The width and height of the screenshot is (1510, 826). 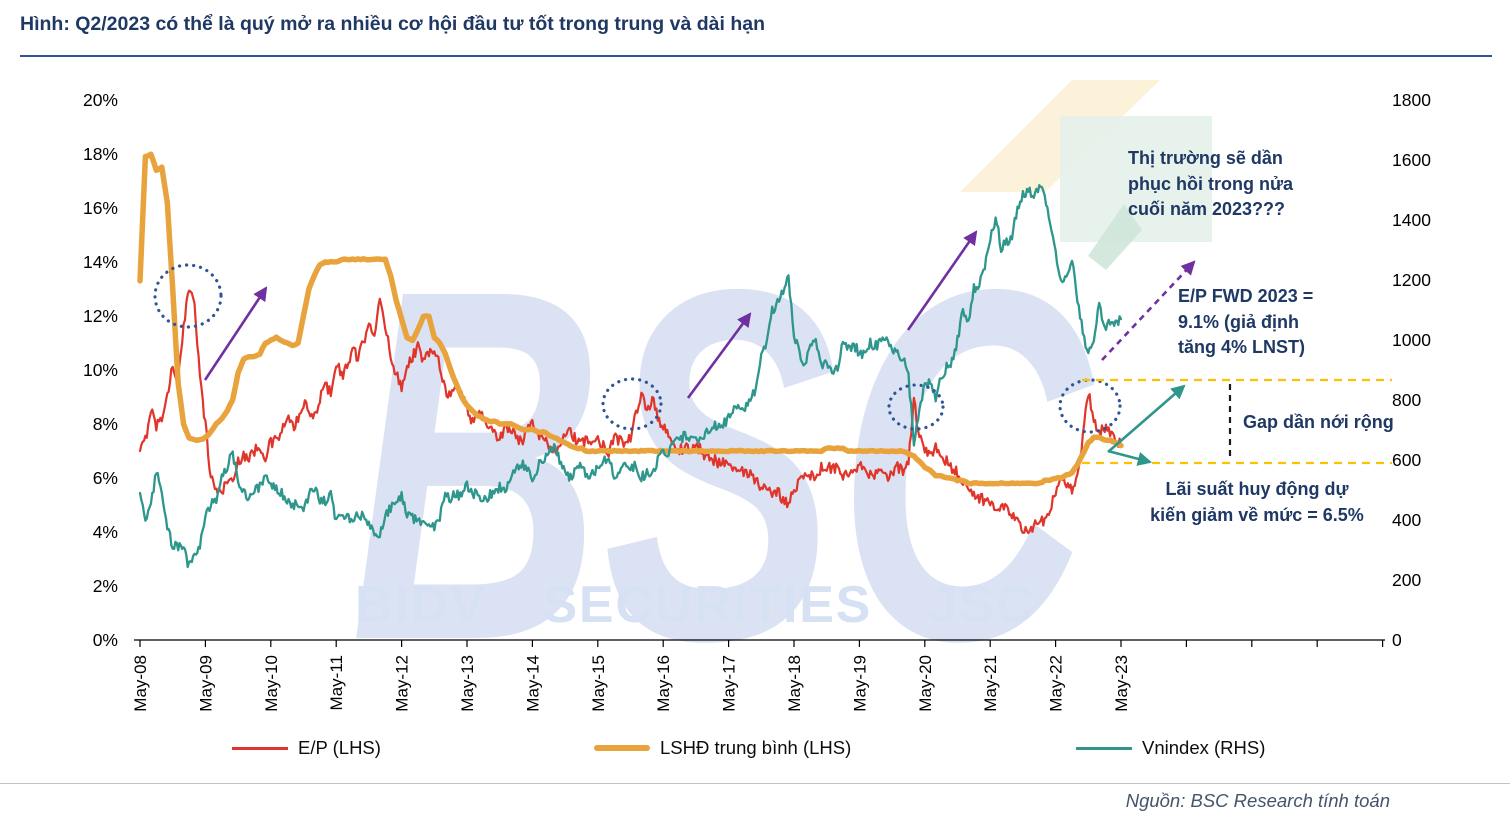 I want to click on dotted-circle-2022, so click(x=1090, y=406).